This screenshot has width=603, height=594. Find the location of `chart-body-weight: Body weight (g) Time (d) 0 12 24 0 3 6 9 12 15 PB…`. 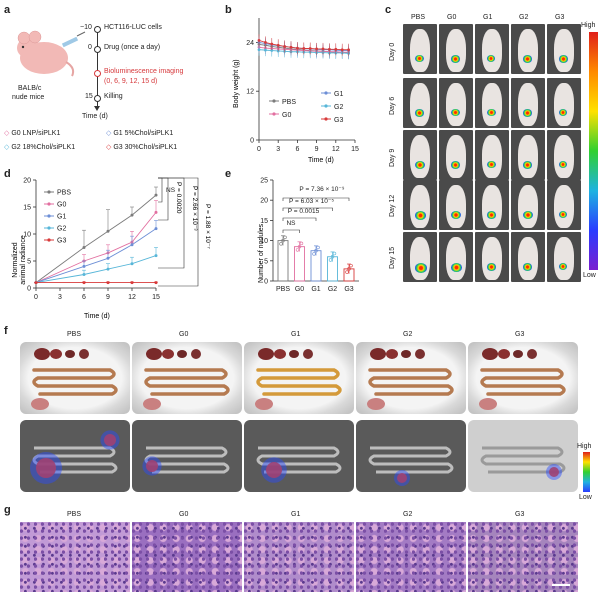

chart-body-weight: Body weight (g) Time (d) 0 12 24 0 3 6 9 12 15 PB… is located at coordinates (296, 91).